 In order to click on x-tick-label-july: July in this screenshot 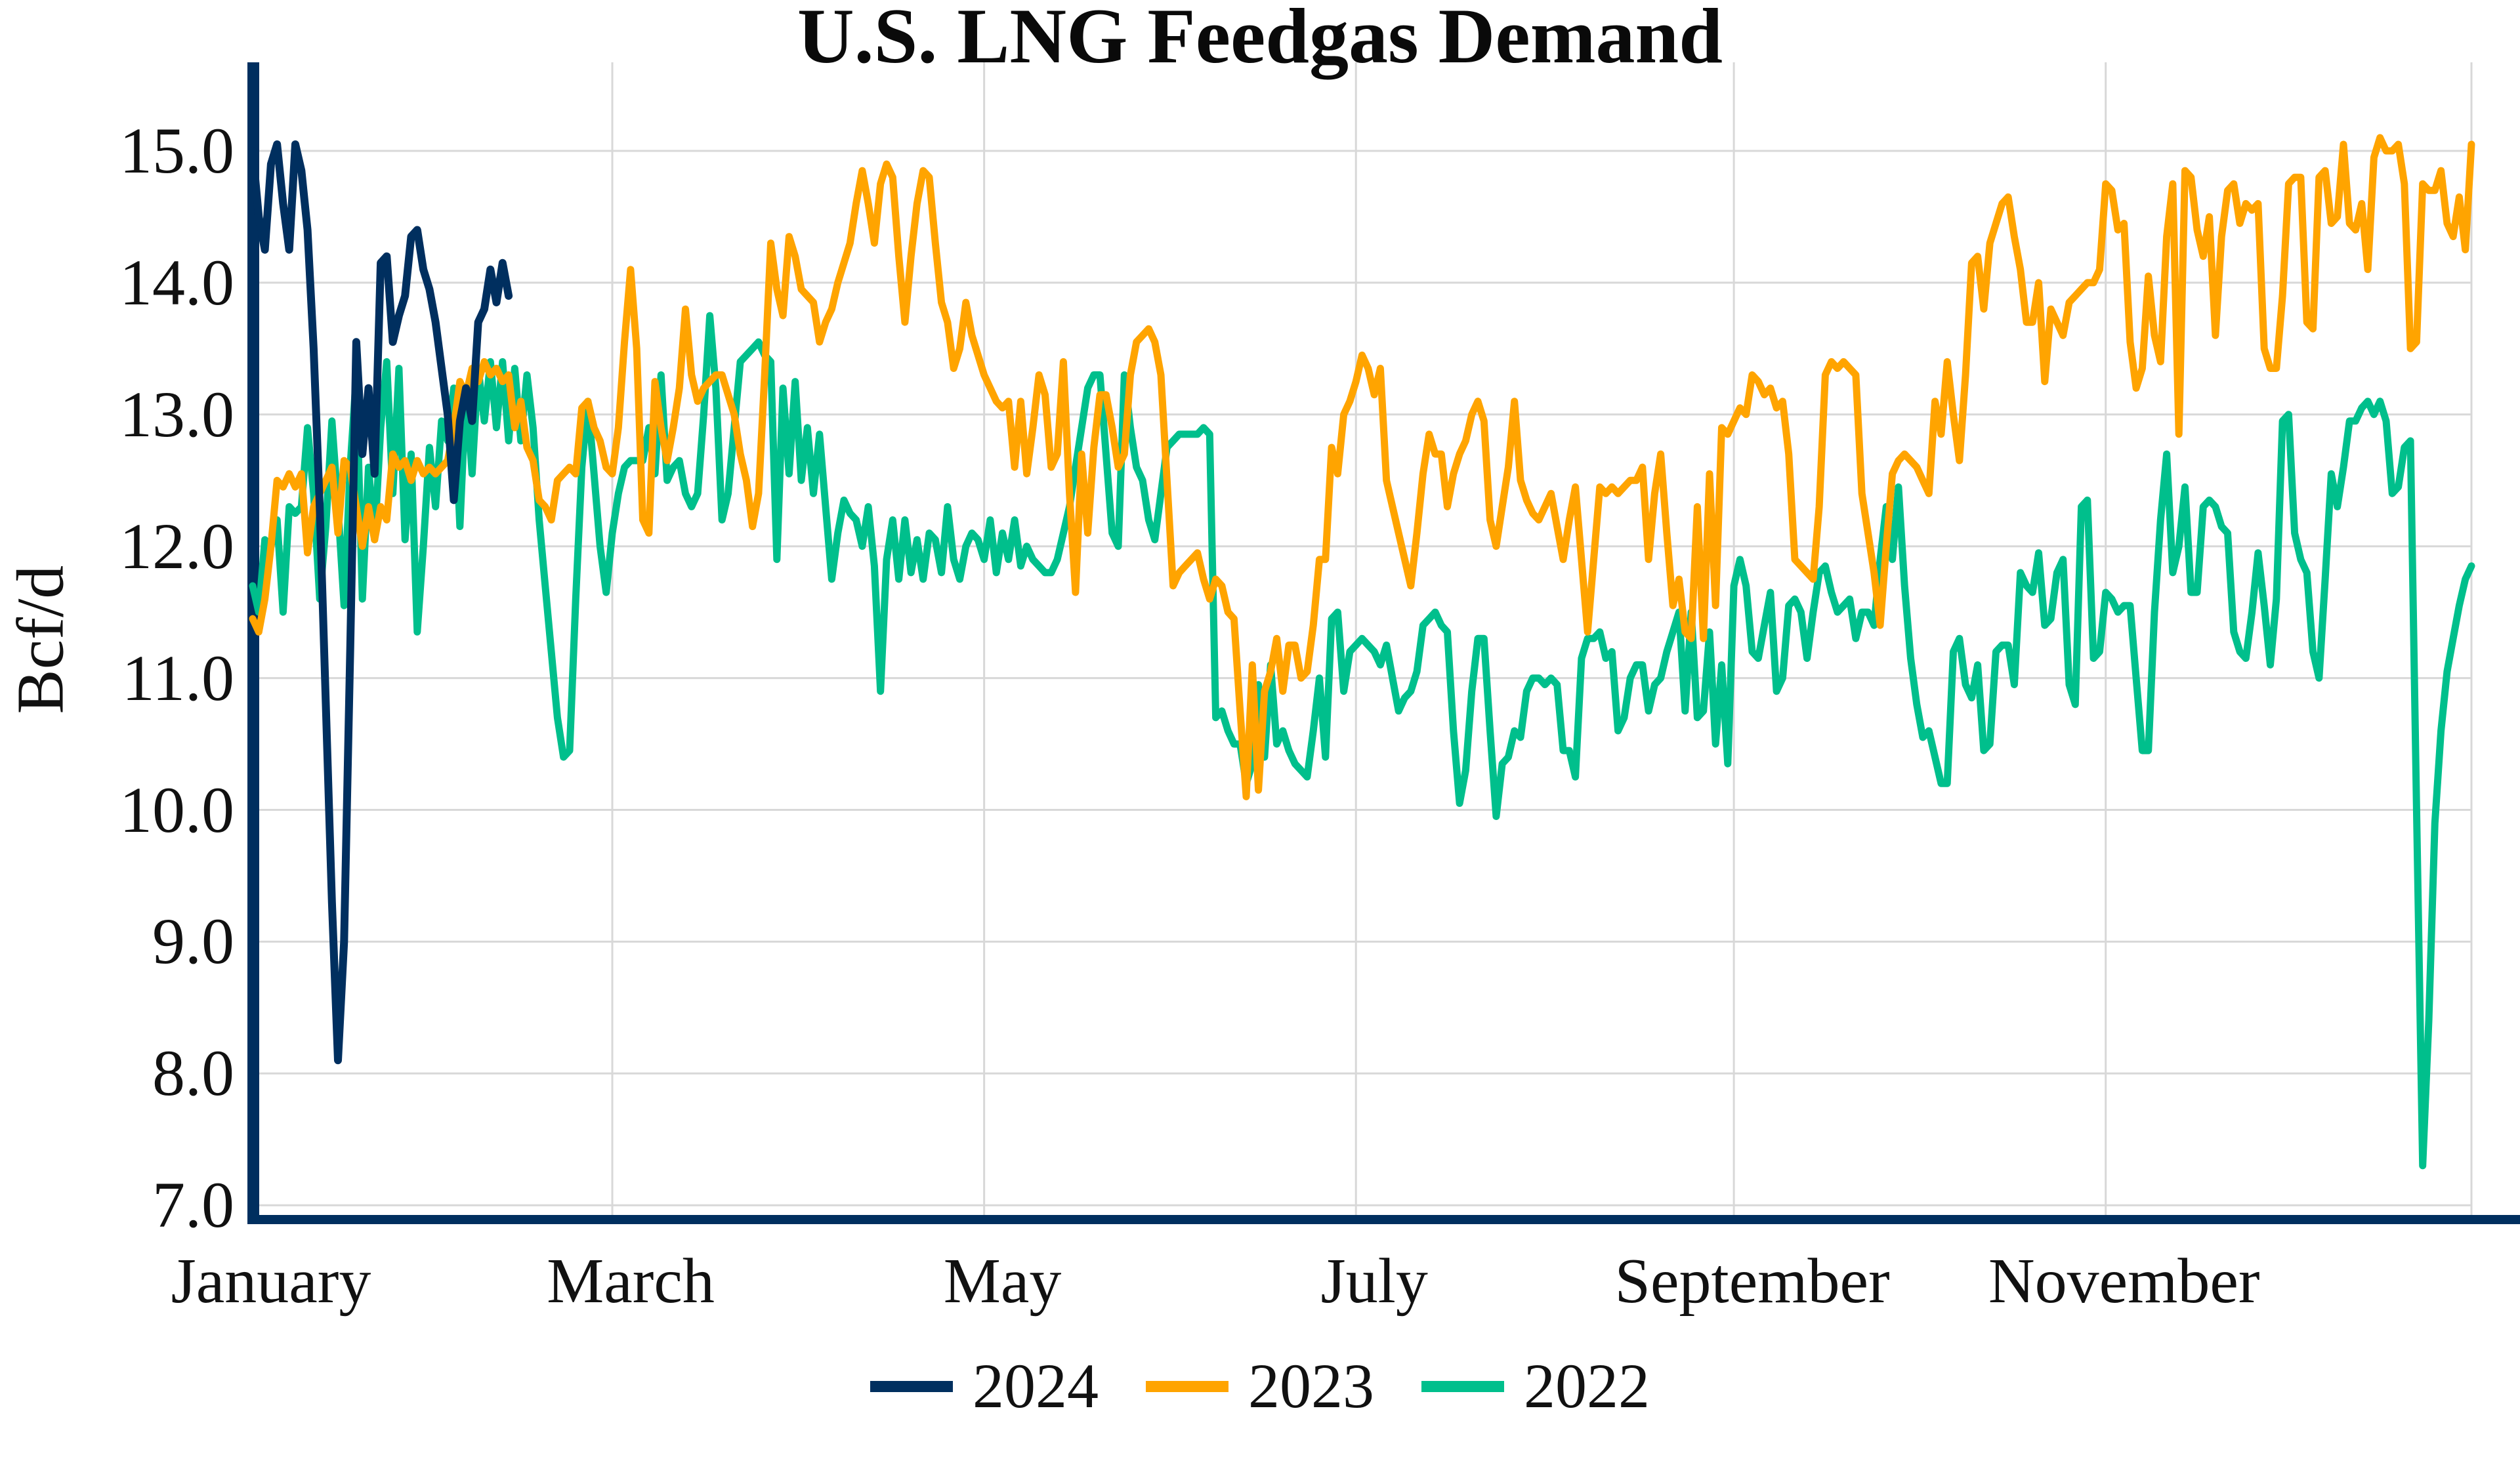, I will do `click(1374, 1281)`.